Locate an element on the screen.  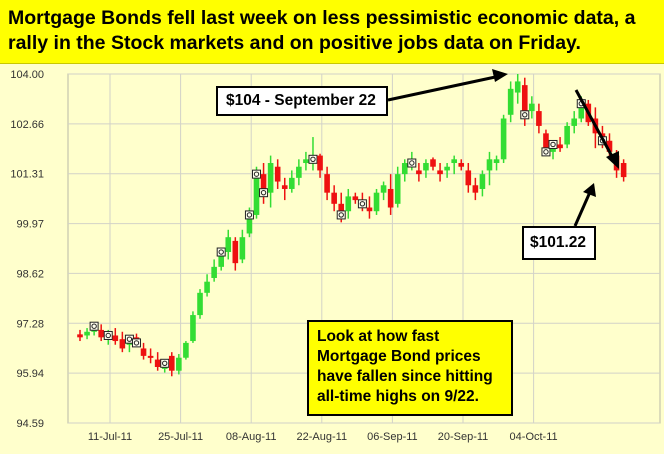
y-tick-label: 102.66 is located at coordinates (27, 125).